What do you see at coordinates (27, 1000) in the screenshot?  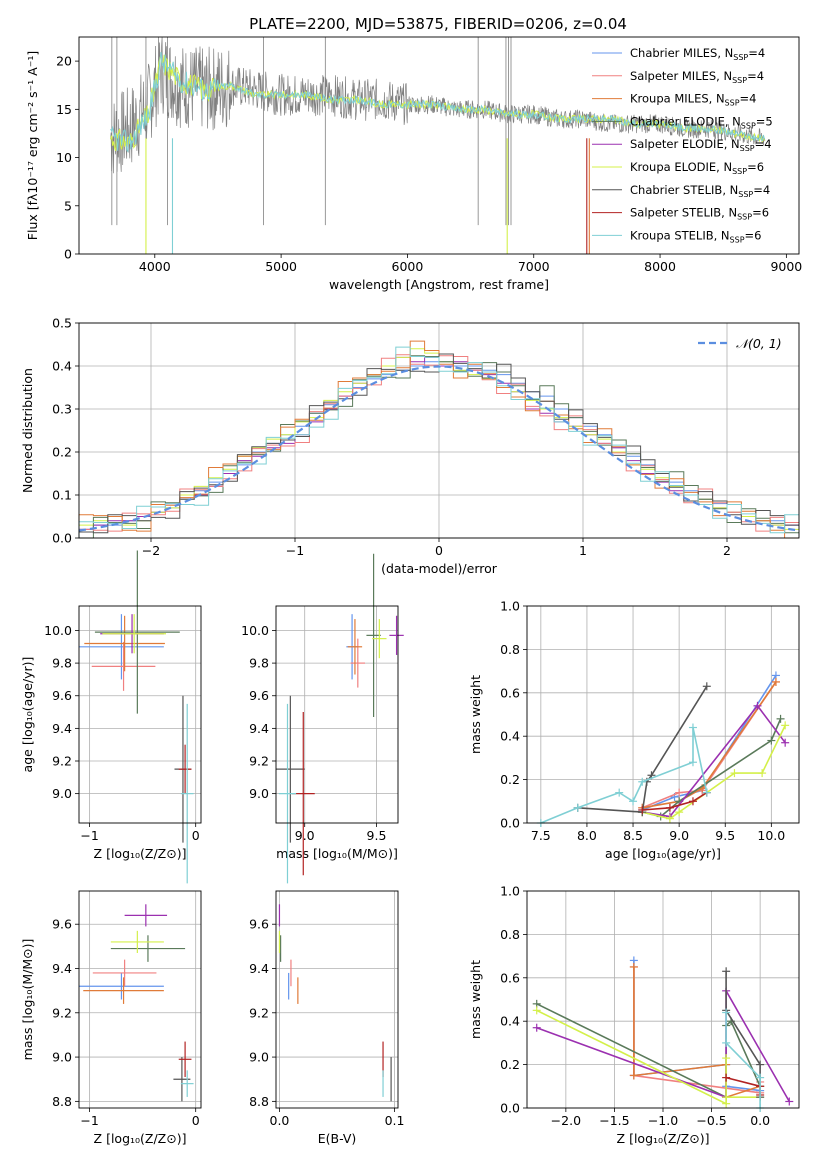 I see `y-axis-label: mass [log₁₀(M/M⊙)]` at bounding box center [27, 1000].